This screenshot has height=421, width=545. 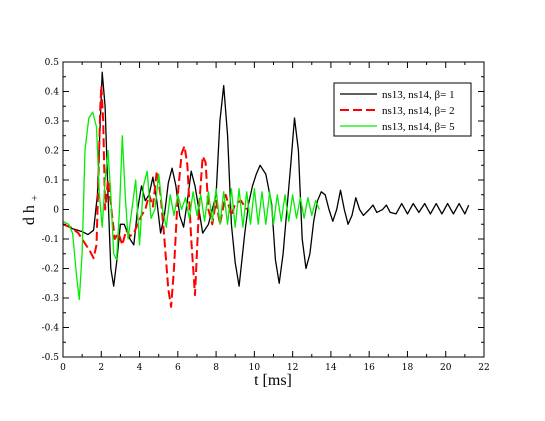 What do you see at coordinates (369, 368) in the screenshot?
I see `x-tick-label: 16` at bounding box center [369, 368].